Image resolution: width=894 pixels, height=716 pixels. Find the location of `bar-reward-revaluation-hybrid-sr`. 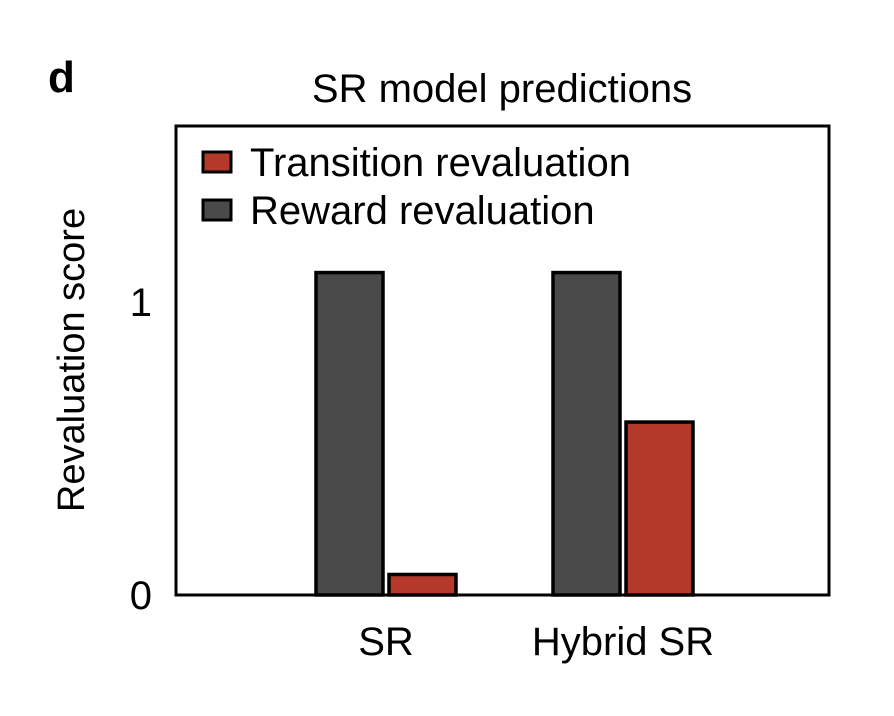

bar-reward-revaluation-hybrid-sr is located at coordinates (586, 433).